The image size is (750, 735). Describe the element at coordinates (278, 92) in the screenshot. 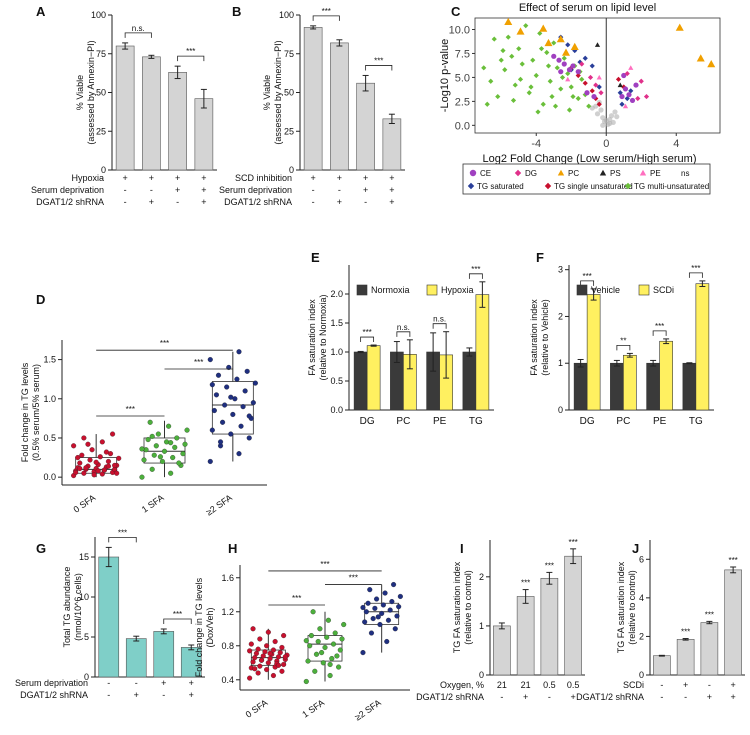

I see `y-axis-label-line: (assessed by Annexin−PI)` at that location.